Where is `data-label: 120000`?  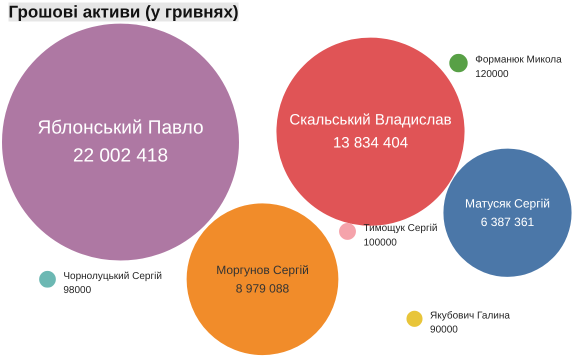 data-label: 120000 is located at coordinates (492, 74).